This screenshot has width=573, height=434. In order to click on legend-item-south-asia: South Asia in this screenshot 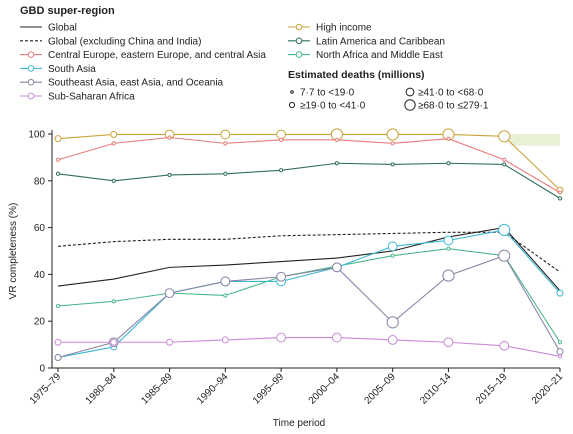, I will do `click(58, 69)`.